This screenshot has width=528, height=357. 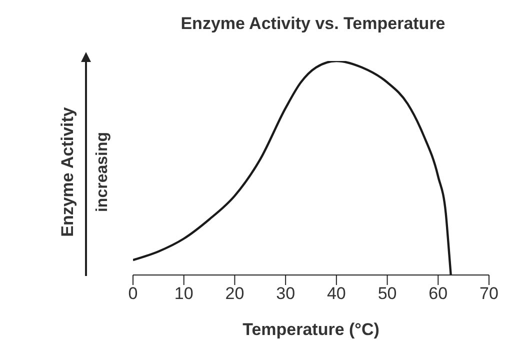 What do you see at coordinates (103, 172) in the screenshot?
I see `text: increasing` at bounding box center [103, 172].